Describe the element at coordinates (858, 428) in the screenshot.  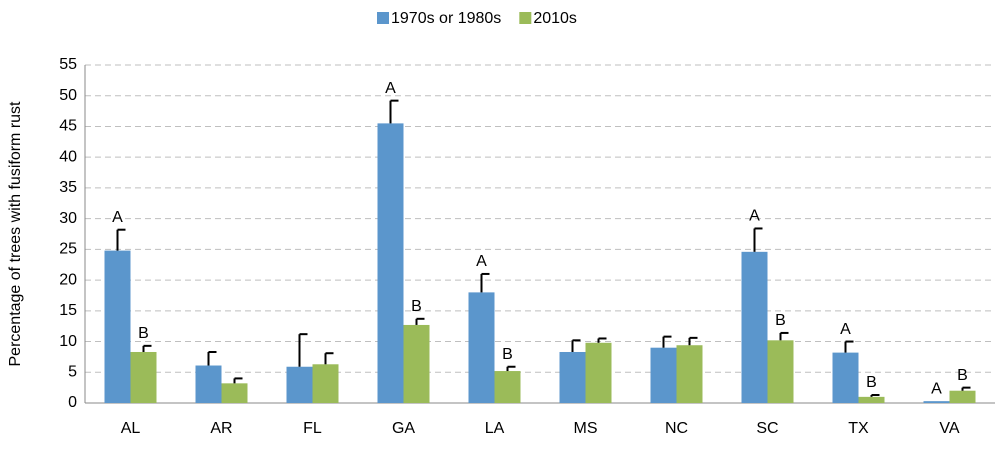
I see `x-tick-label: TX` at that location.